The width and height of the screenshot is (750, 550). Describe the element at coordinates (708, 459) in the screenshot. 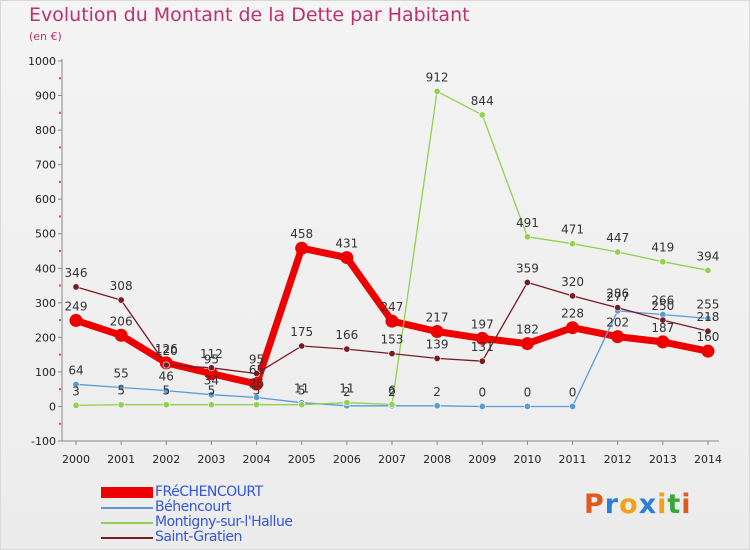

I see `x-tick-label: 2014` at that location.